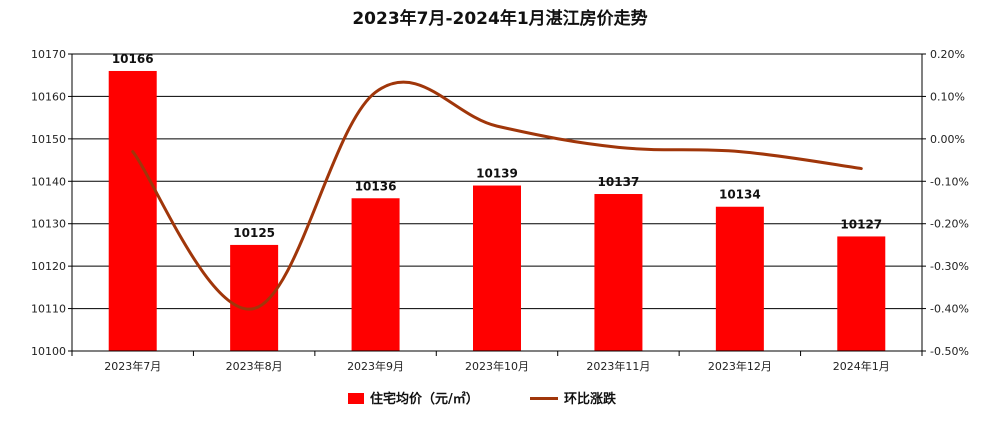  I want to click on y-left-tick-label: 10100, so click(48, 351).